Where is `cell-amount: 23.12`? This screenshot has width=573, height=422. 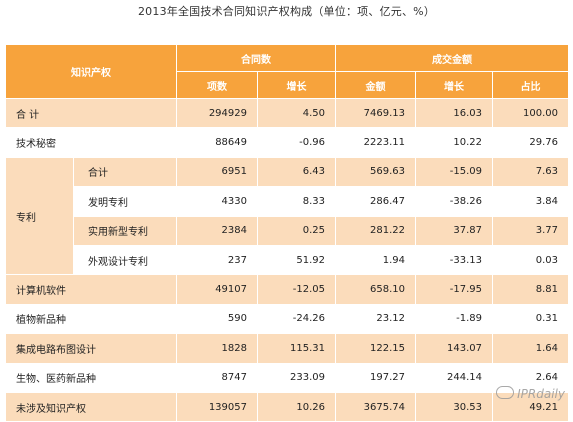 cell-amount: 23.12 is located at coordinates (375, 319).